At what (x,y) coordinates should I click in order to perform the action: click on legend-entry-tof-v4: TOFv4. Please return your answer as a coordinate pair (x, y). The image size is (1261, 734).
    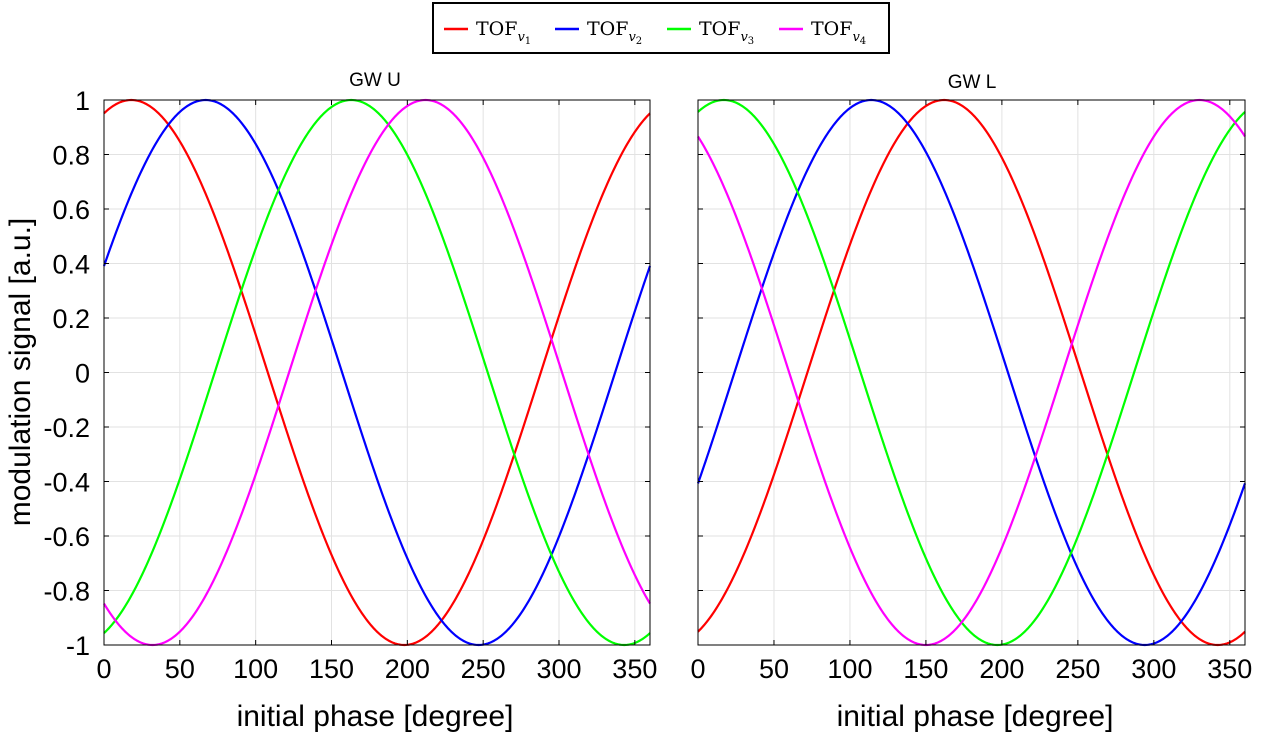
    Looking at the image, I should click on (822, 32).